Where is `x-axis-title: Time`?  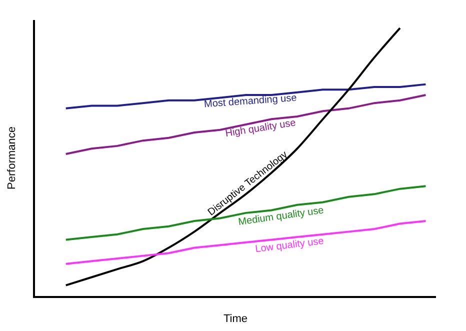
x-axis-title: Time is located at coordinates (235, 318).